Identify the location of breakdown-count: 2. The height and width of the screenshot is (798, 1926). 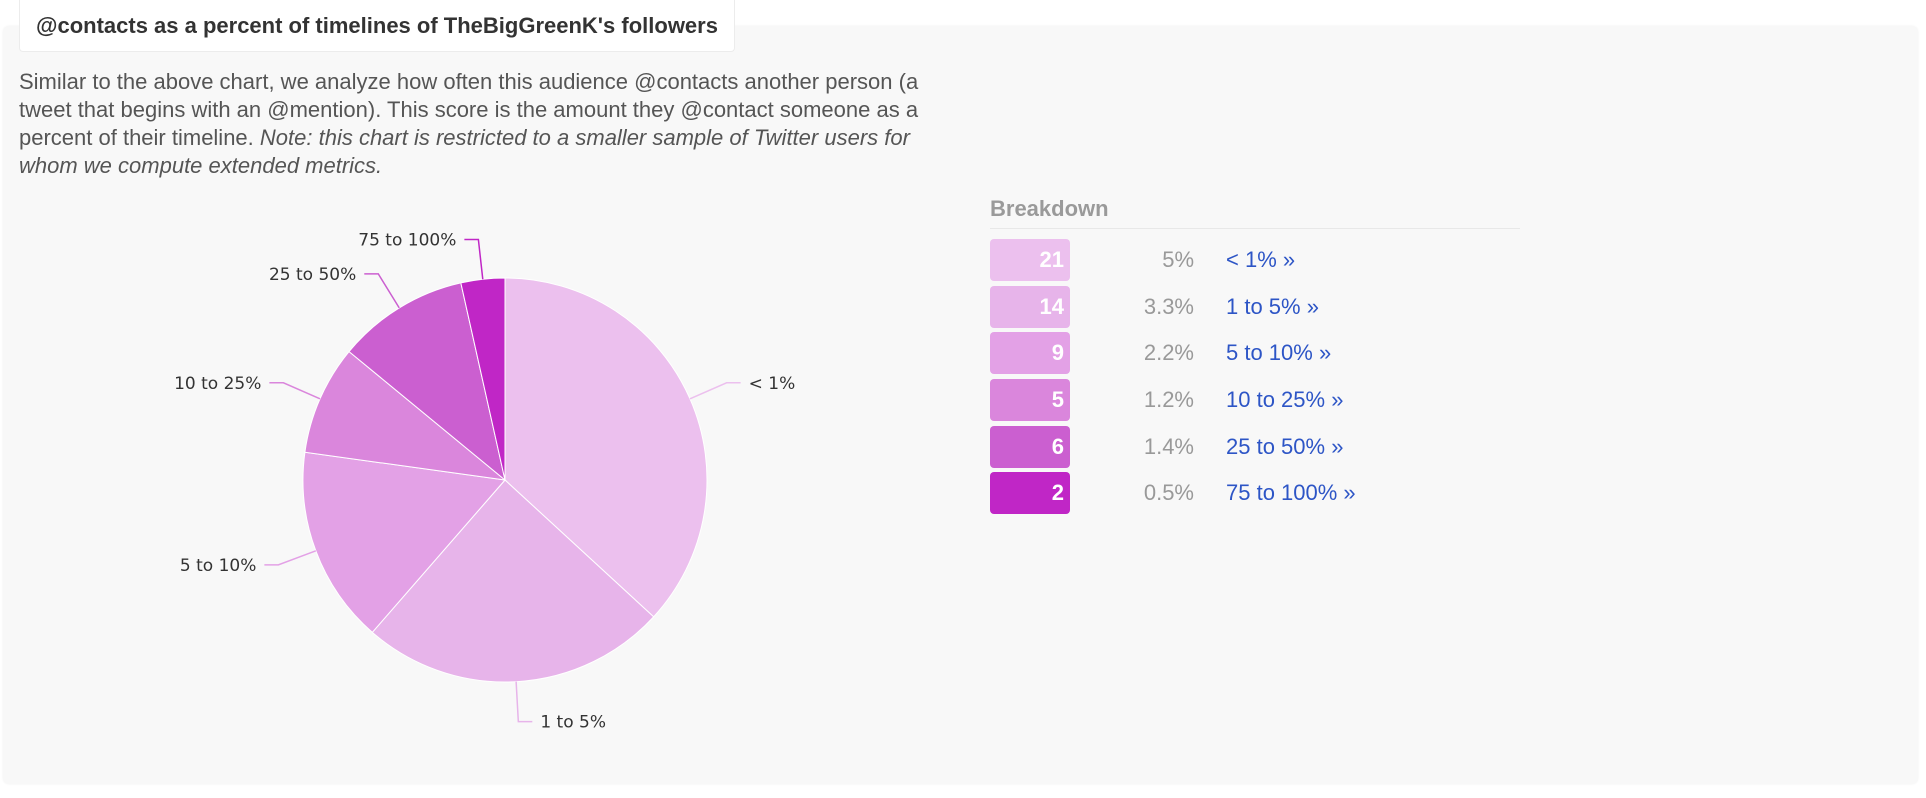
(1030, 493).